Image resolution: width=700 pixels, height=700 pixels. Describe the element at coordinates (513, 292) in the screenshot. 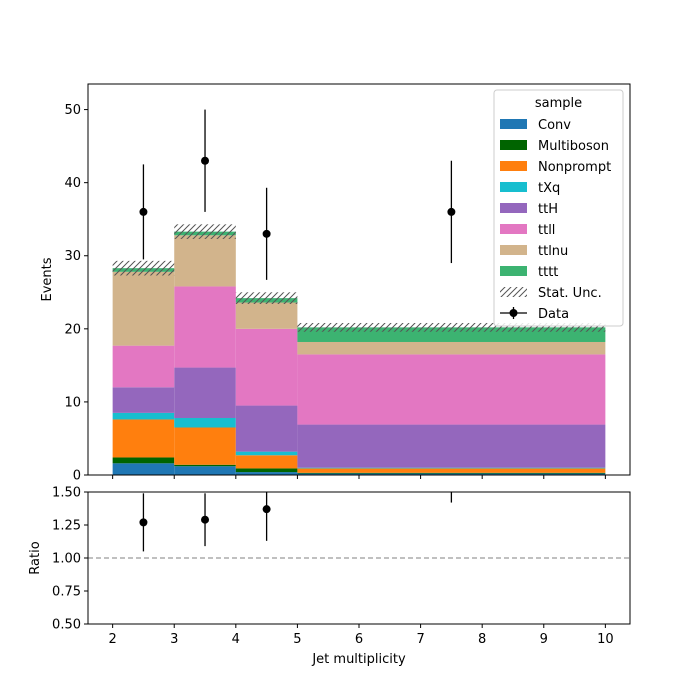

I see `legend-swatch-stat-unc` at that location.